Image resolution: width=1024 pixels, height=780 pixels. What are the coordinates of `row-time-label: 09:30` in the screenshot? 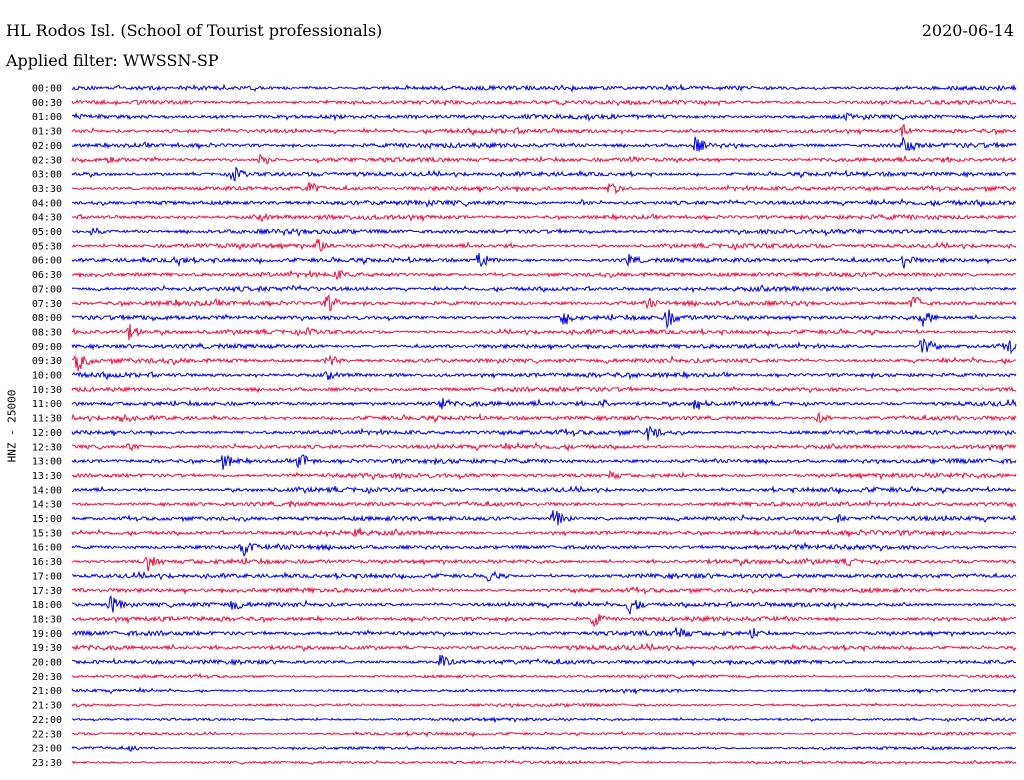 It's located at (47, 361).